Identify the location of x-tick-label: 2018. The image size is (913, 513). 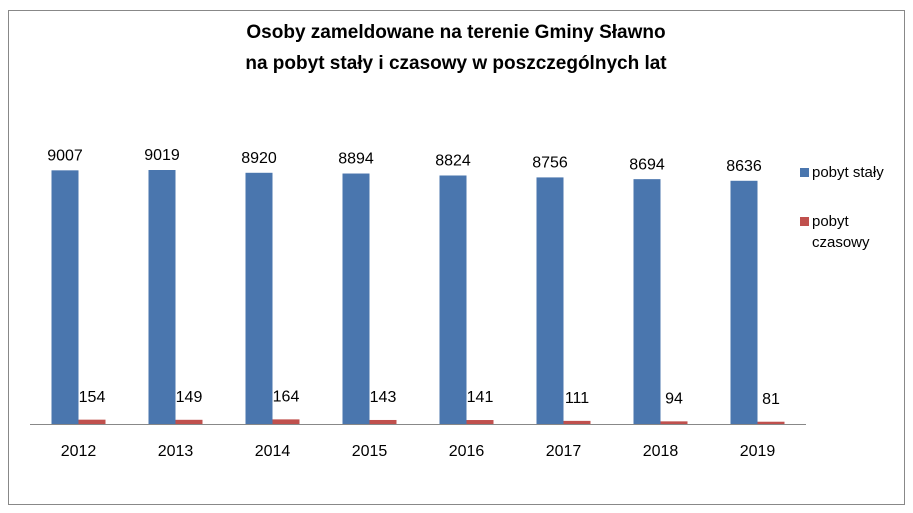
(661, 451).